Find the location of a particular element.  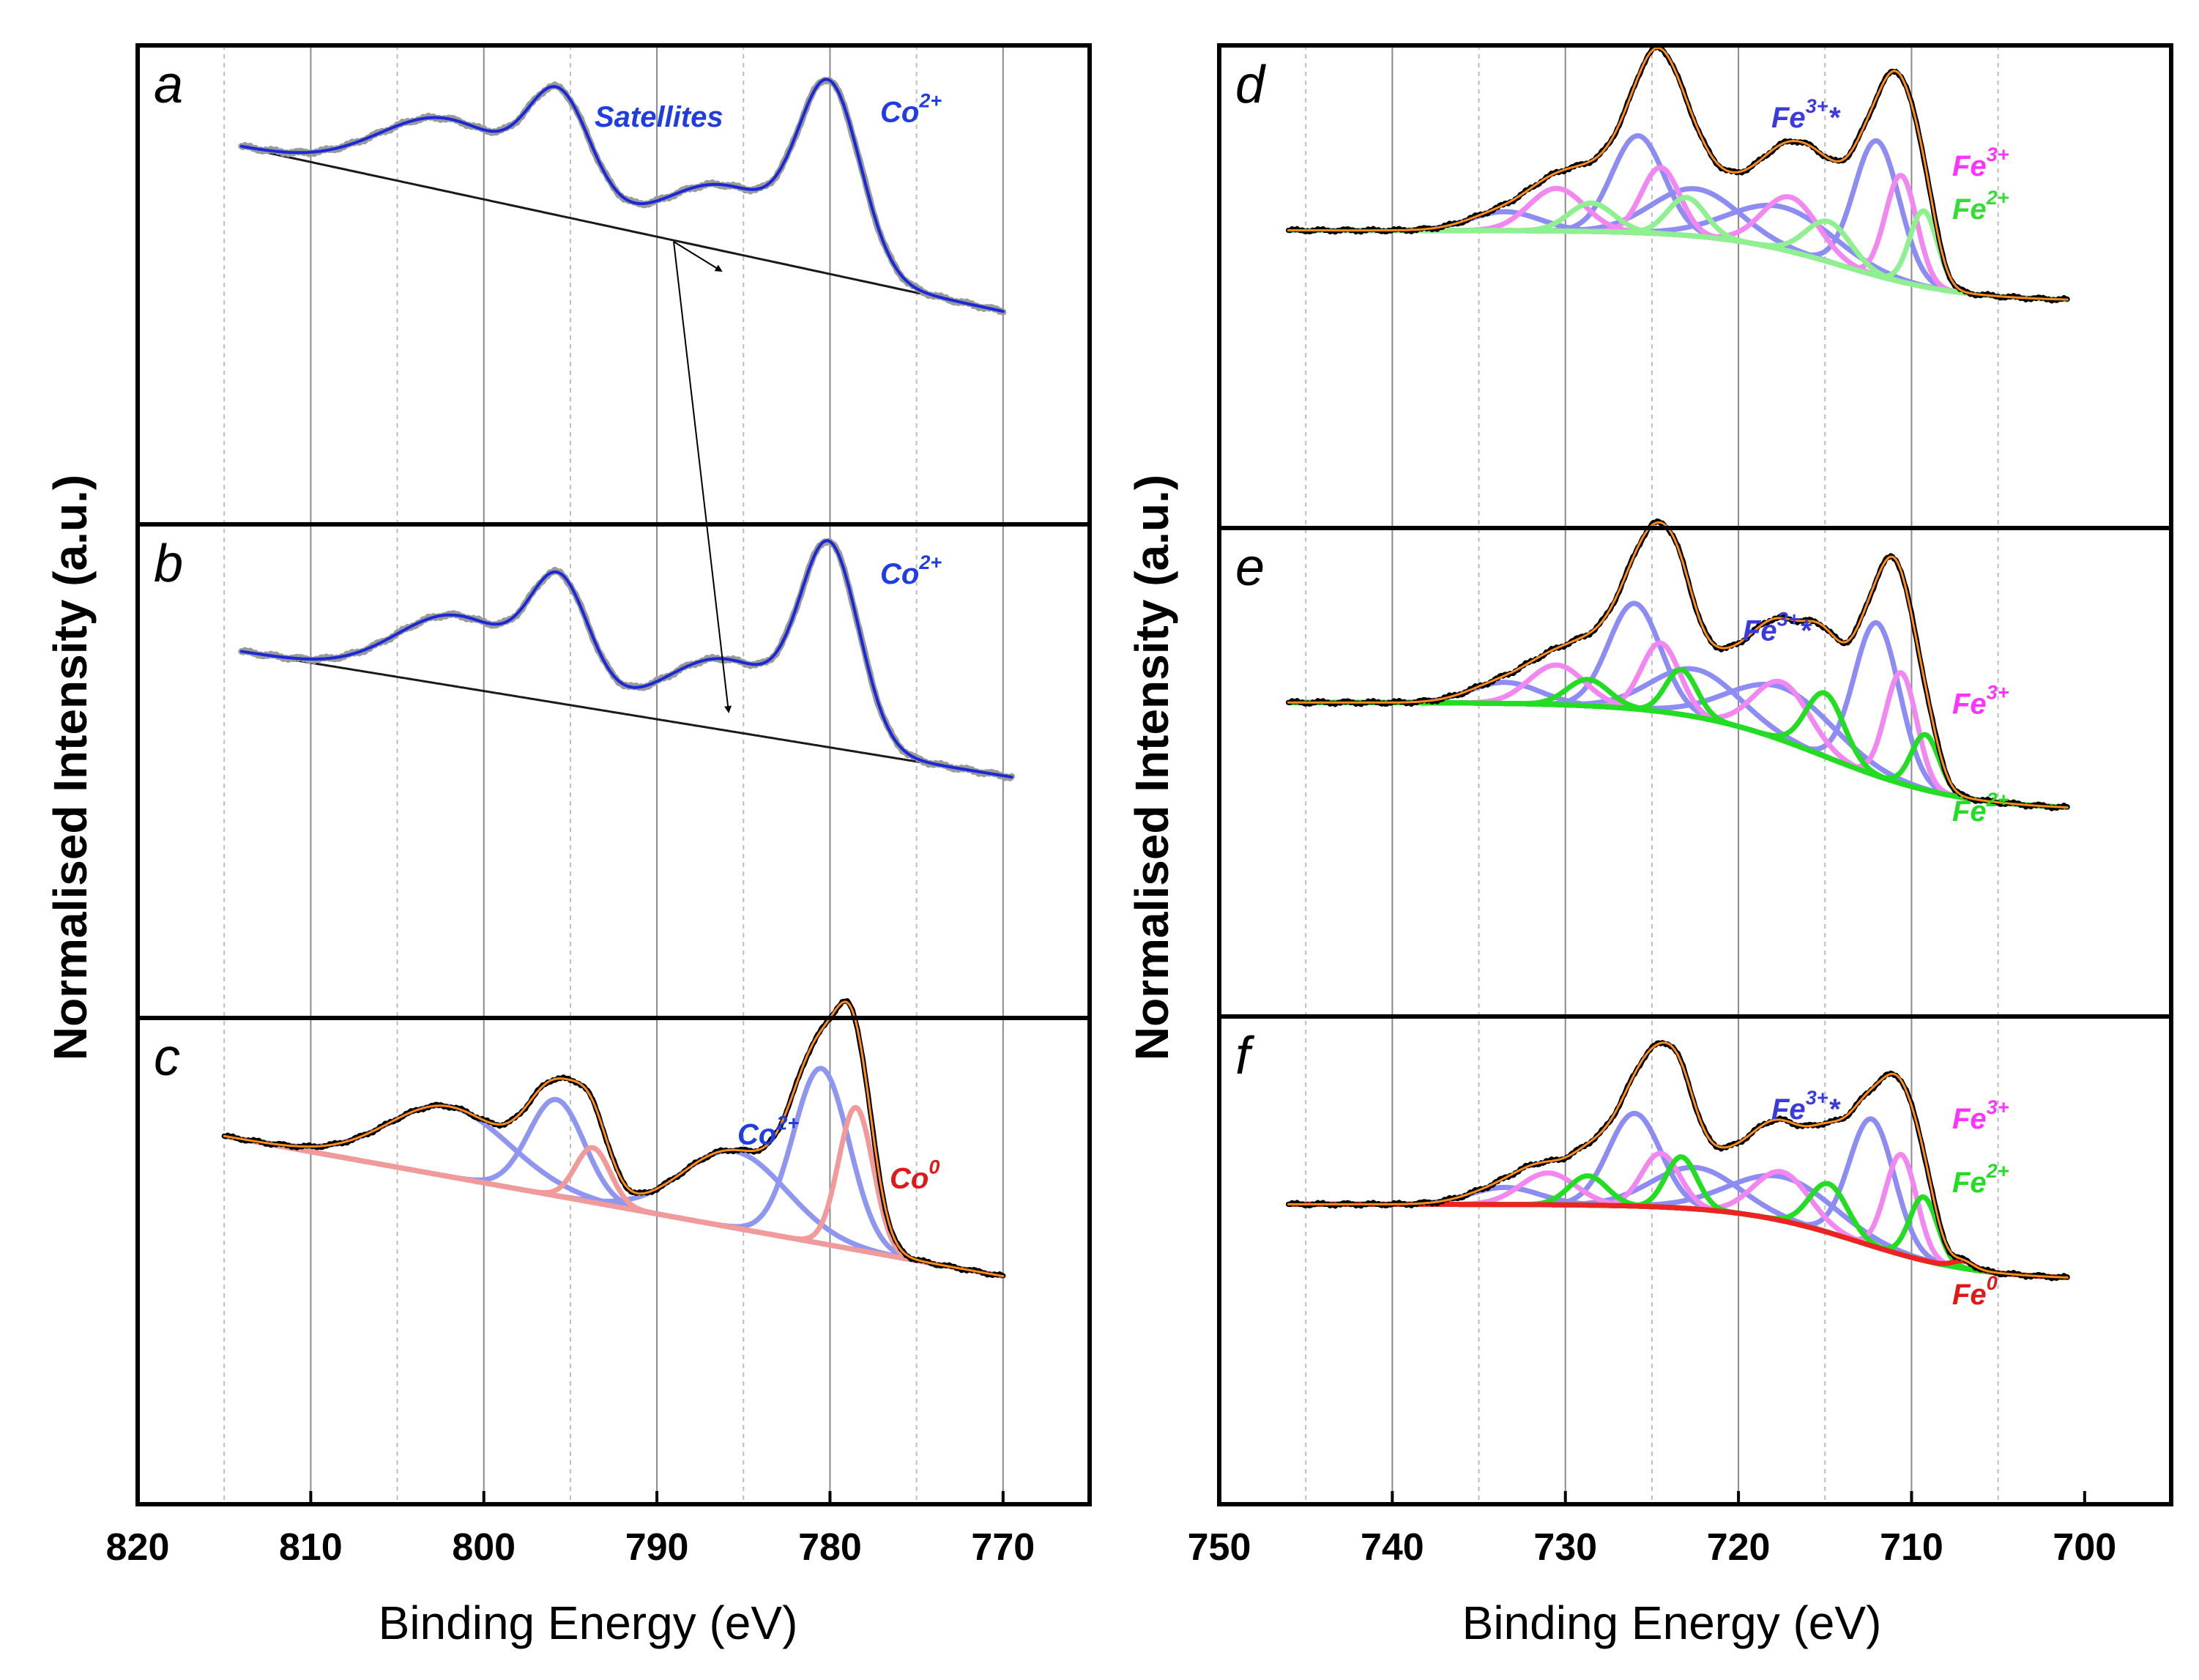

x-tick-label: 820 is located at coordinates (138, 1547).